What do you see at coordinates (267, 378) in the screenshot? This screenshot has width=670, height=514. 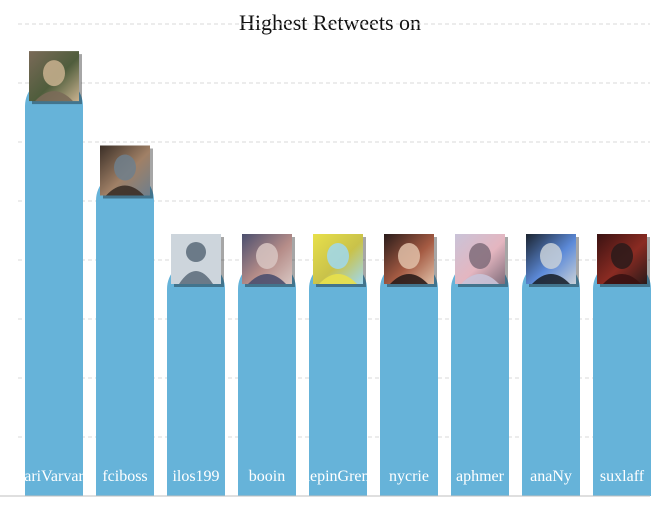 I see `bar-booin` at bounding box center [267, 378].